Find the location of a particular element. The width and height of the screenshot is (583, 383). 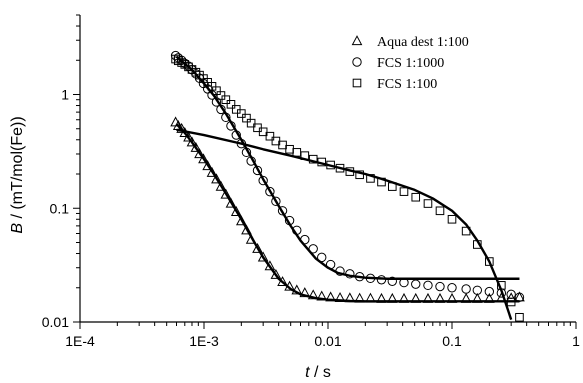

legend: Aqua dest 1:100 FCS 1:1000 FCS 1:100 is located at coordinates (410, 63).